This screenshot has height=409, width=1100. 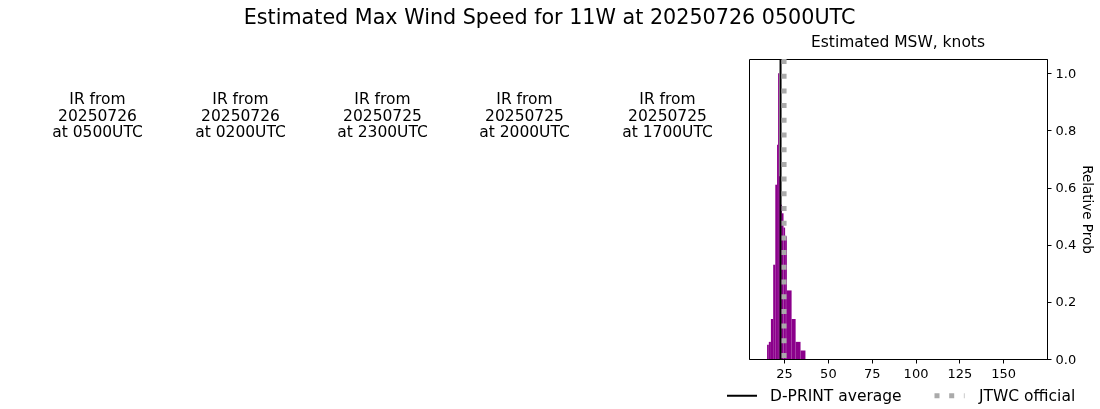 What do you see at coordinates (898, 42) in the screenshot?
I see `chart-title: Estimated MSW, knots` at bounding box center [898, 42].